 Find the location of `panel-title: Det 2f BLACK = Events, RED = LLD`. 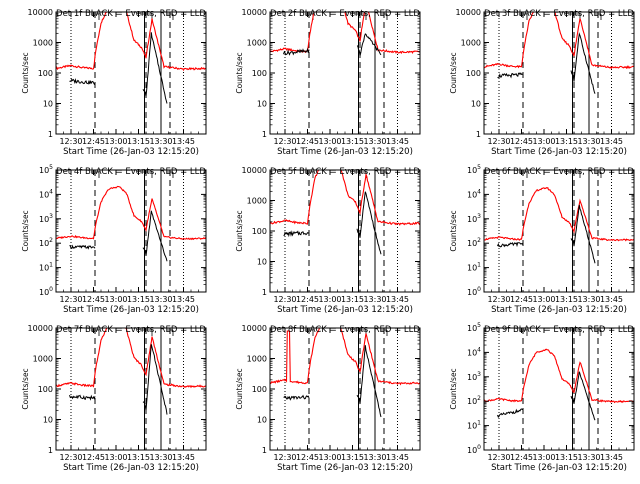

panel-title: Det 2f BLACK = Events, RED = LLD is located at coordinates (345, 14).